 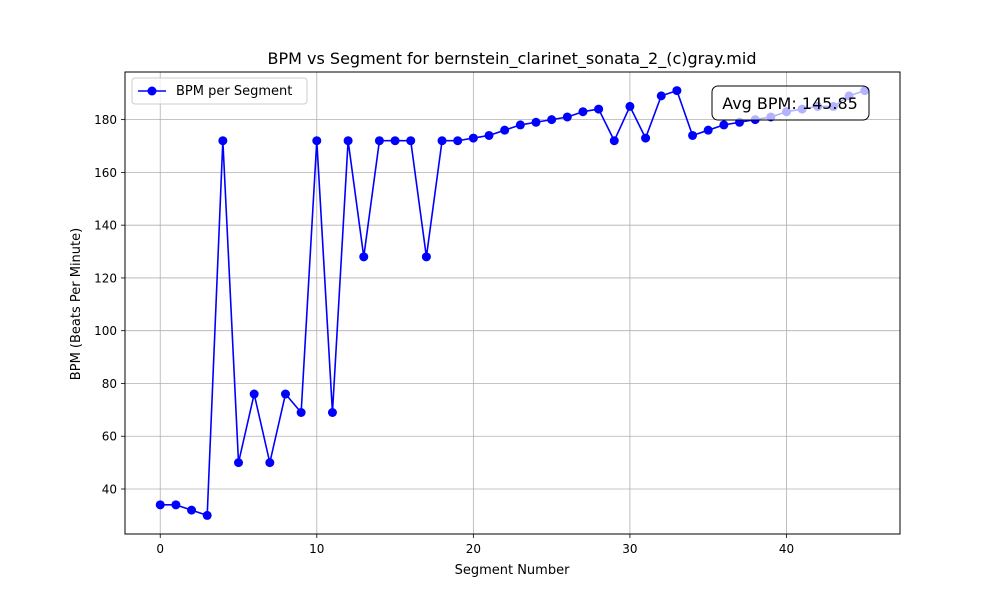 What do you see at coordinates (234, 91) in the screenshot?
I see `legend-entry-label: BPM per Segment` at bounding box center [234, 91].